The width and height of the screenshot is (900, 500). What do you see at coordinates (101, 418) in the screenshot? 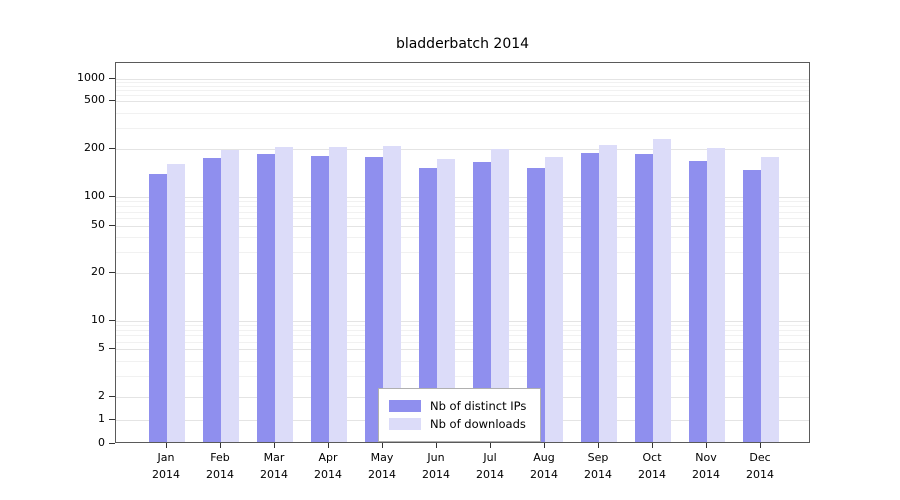
I see `y-tick-label: 1` at bounding box center [101, 418].